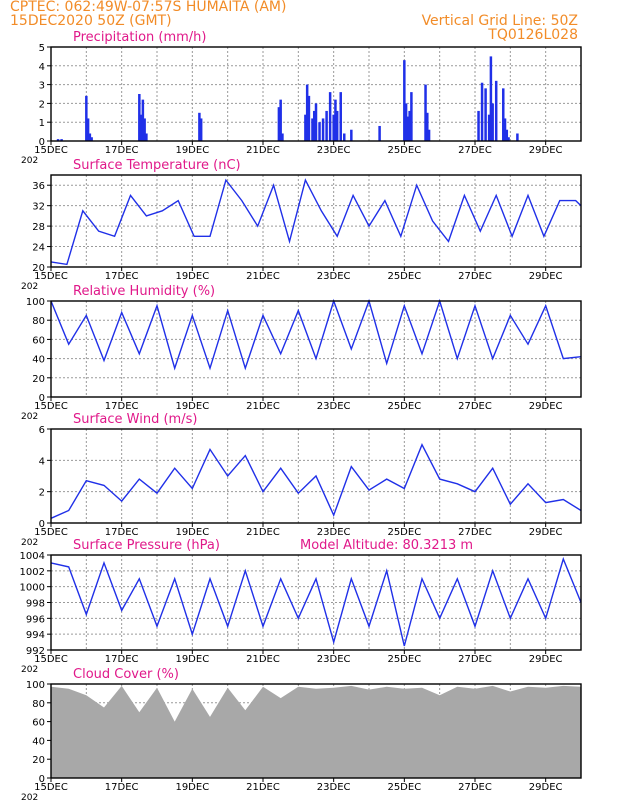 Image resolution: width=618 pixels, height=800 pixels. What do you see at coordinates (316, 334) in the screenshot?
I see `humidity-line` at bounding box center [316, 334].